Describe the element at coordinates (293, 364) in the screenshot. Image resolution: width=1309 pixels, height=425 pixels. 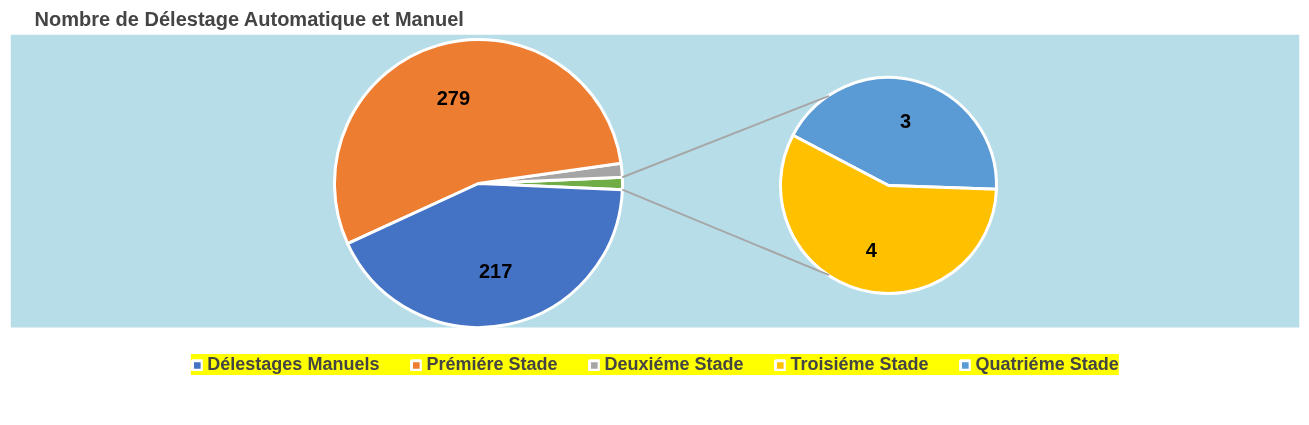
I see `legend-label: Délestages Manuels` at that location.